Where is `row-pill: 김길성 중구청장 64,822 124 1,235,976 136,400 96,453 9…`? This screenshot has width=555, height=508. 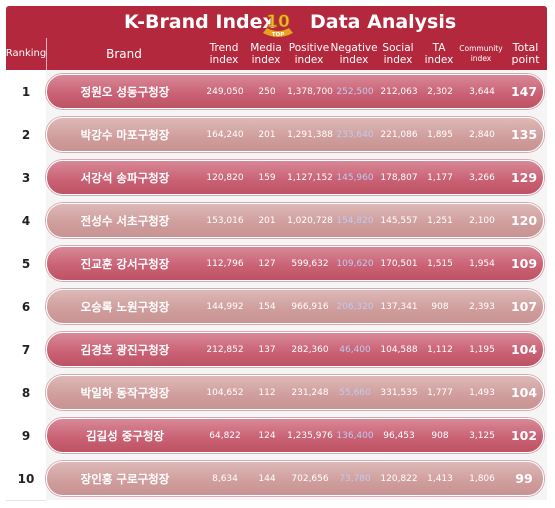 row-pill: 김길성 중구청장 64,822 124 1,235,976 136,400 96,453 9… is located at coordinates (295, 435).